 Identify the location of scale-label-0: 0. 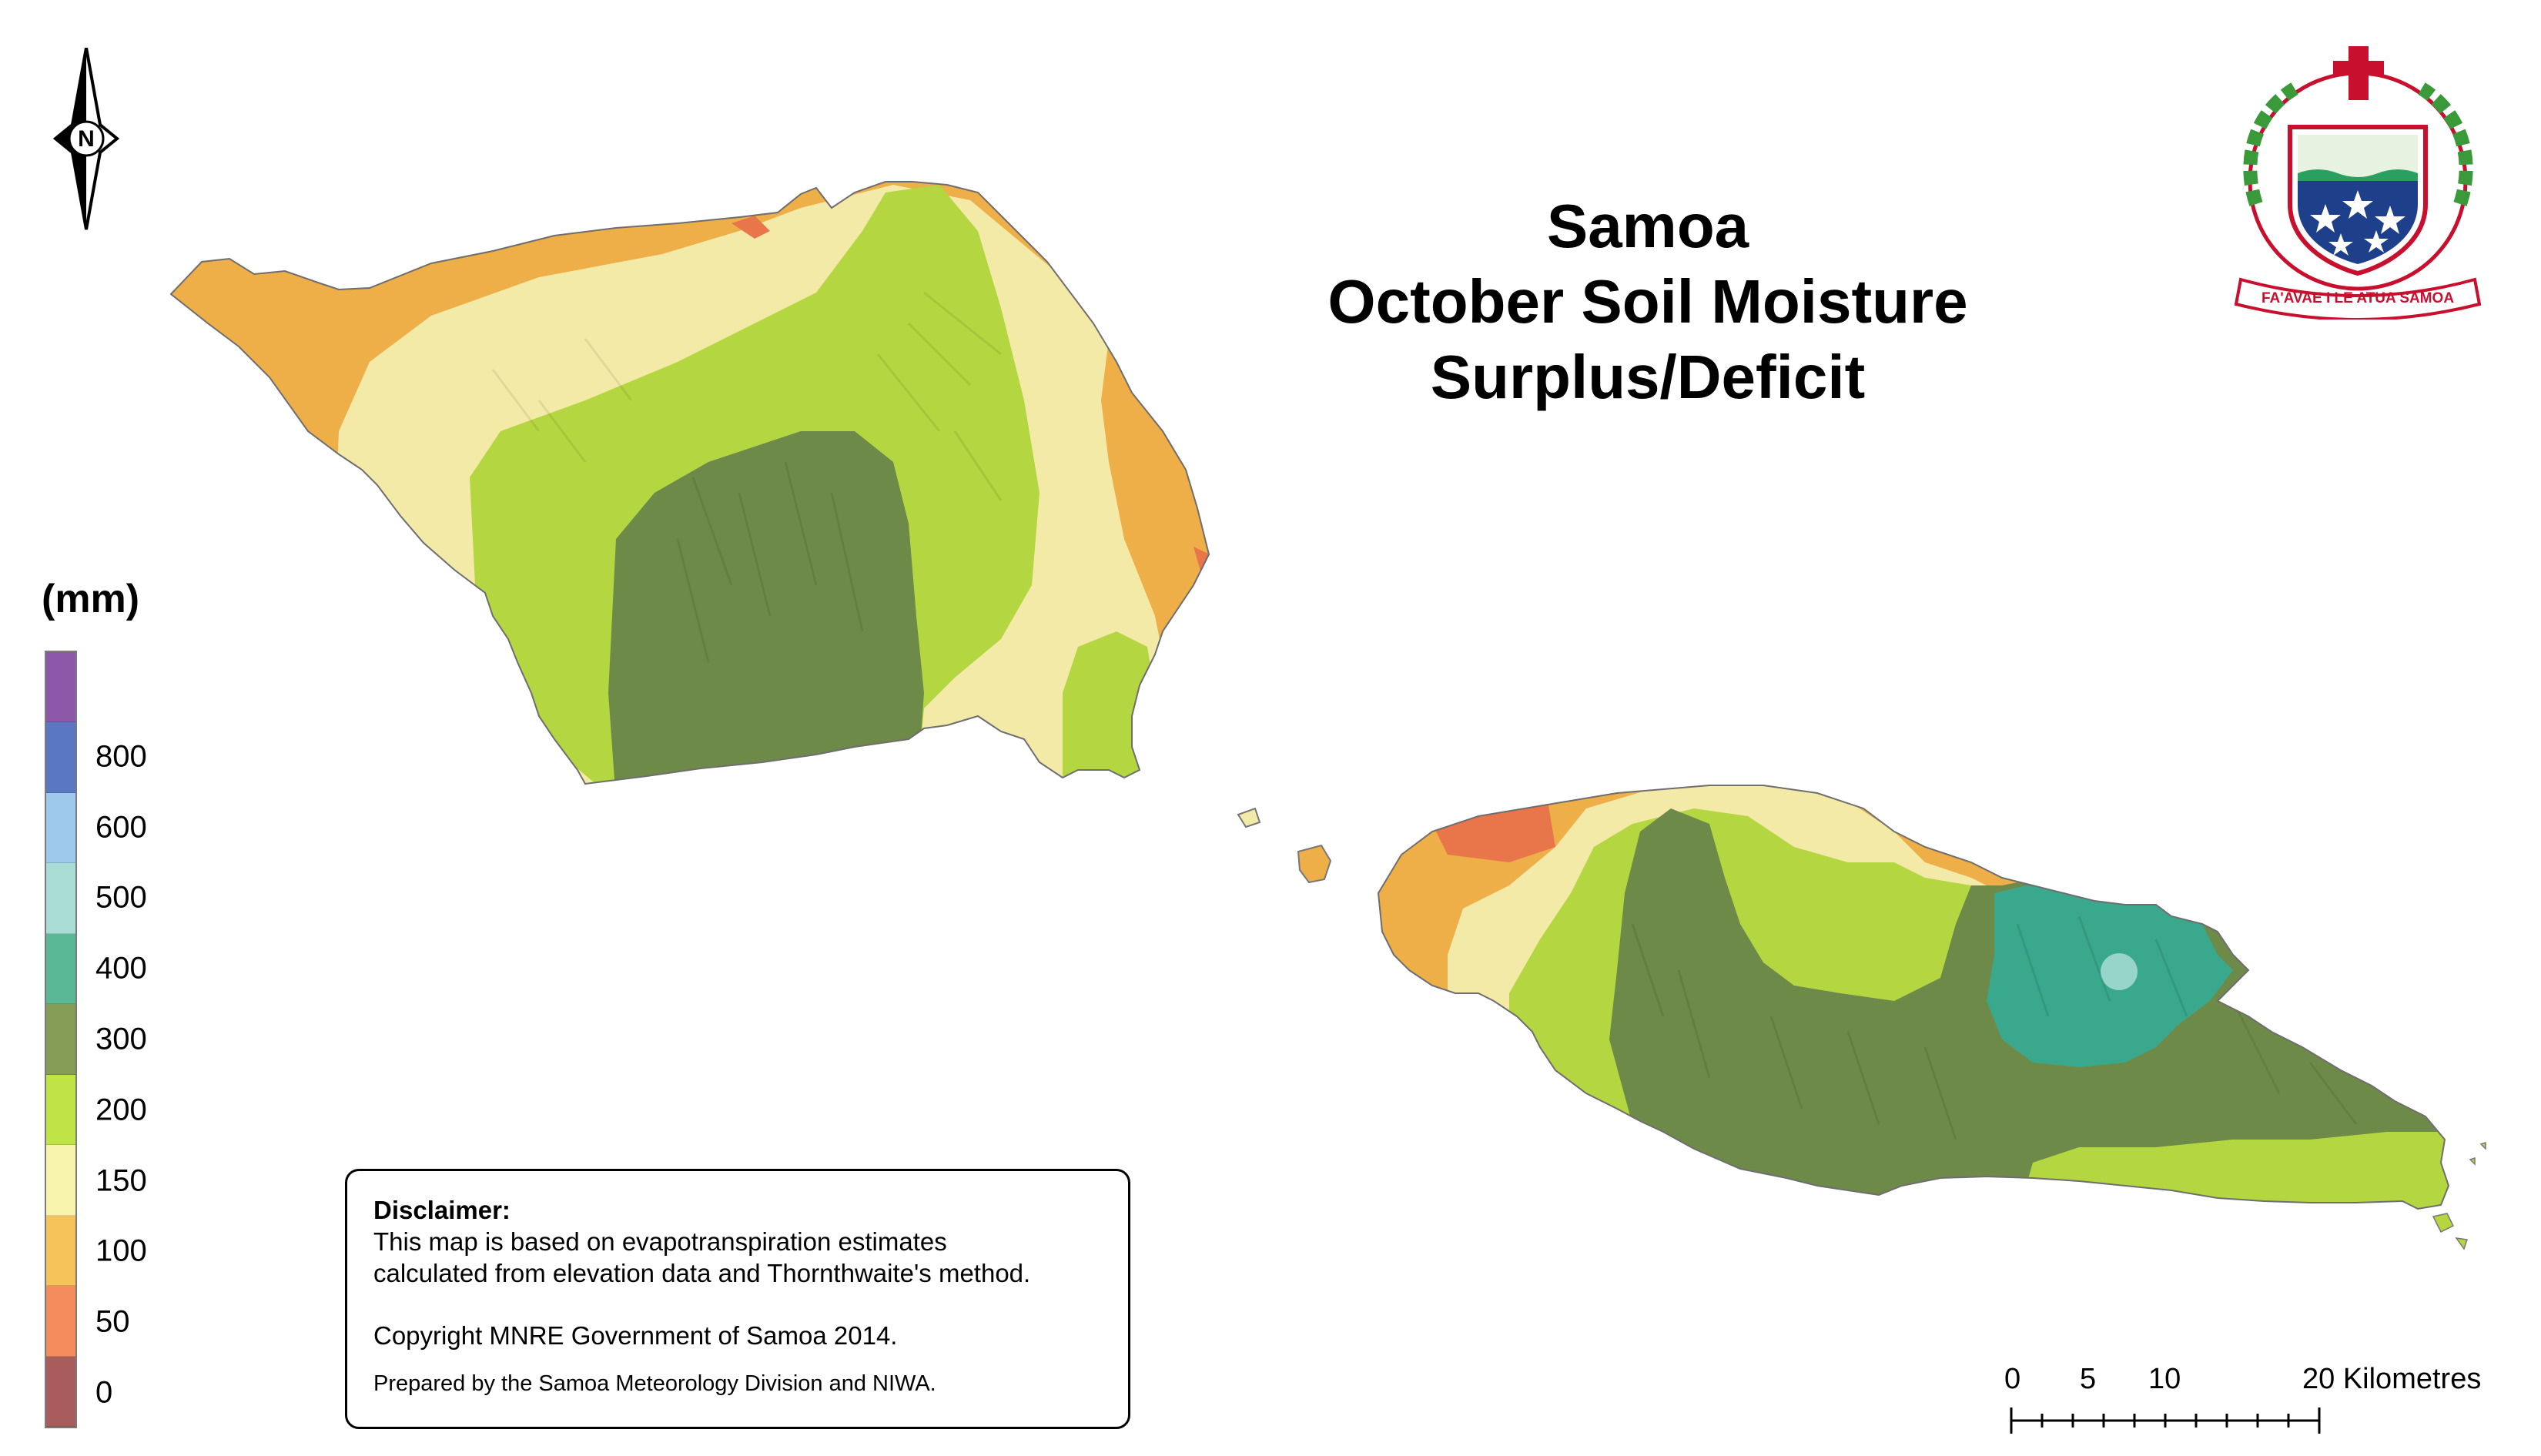
(2012, 1379).